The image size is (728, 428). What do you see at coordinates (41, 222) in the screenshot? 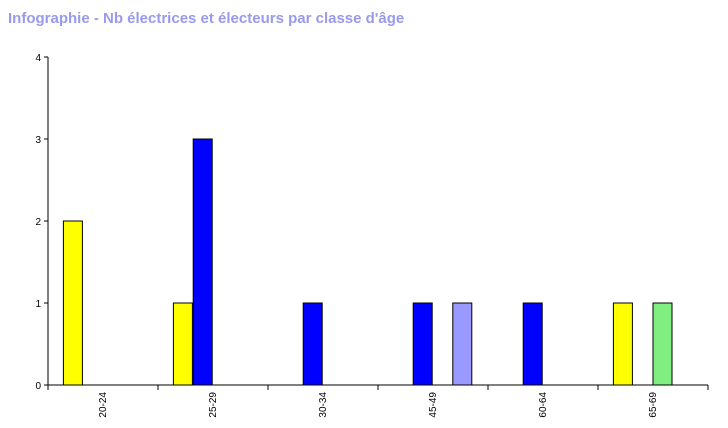
I see `y-ticks: 0 1 2 3 4` at bounding box center [41, 222].